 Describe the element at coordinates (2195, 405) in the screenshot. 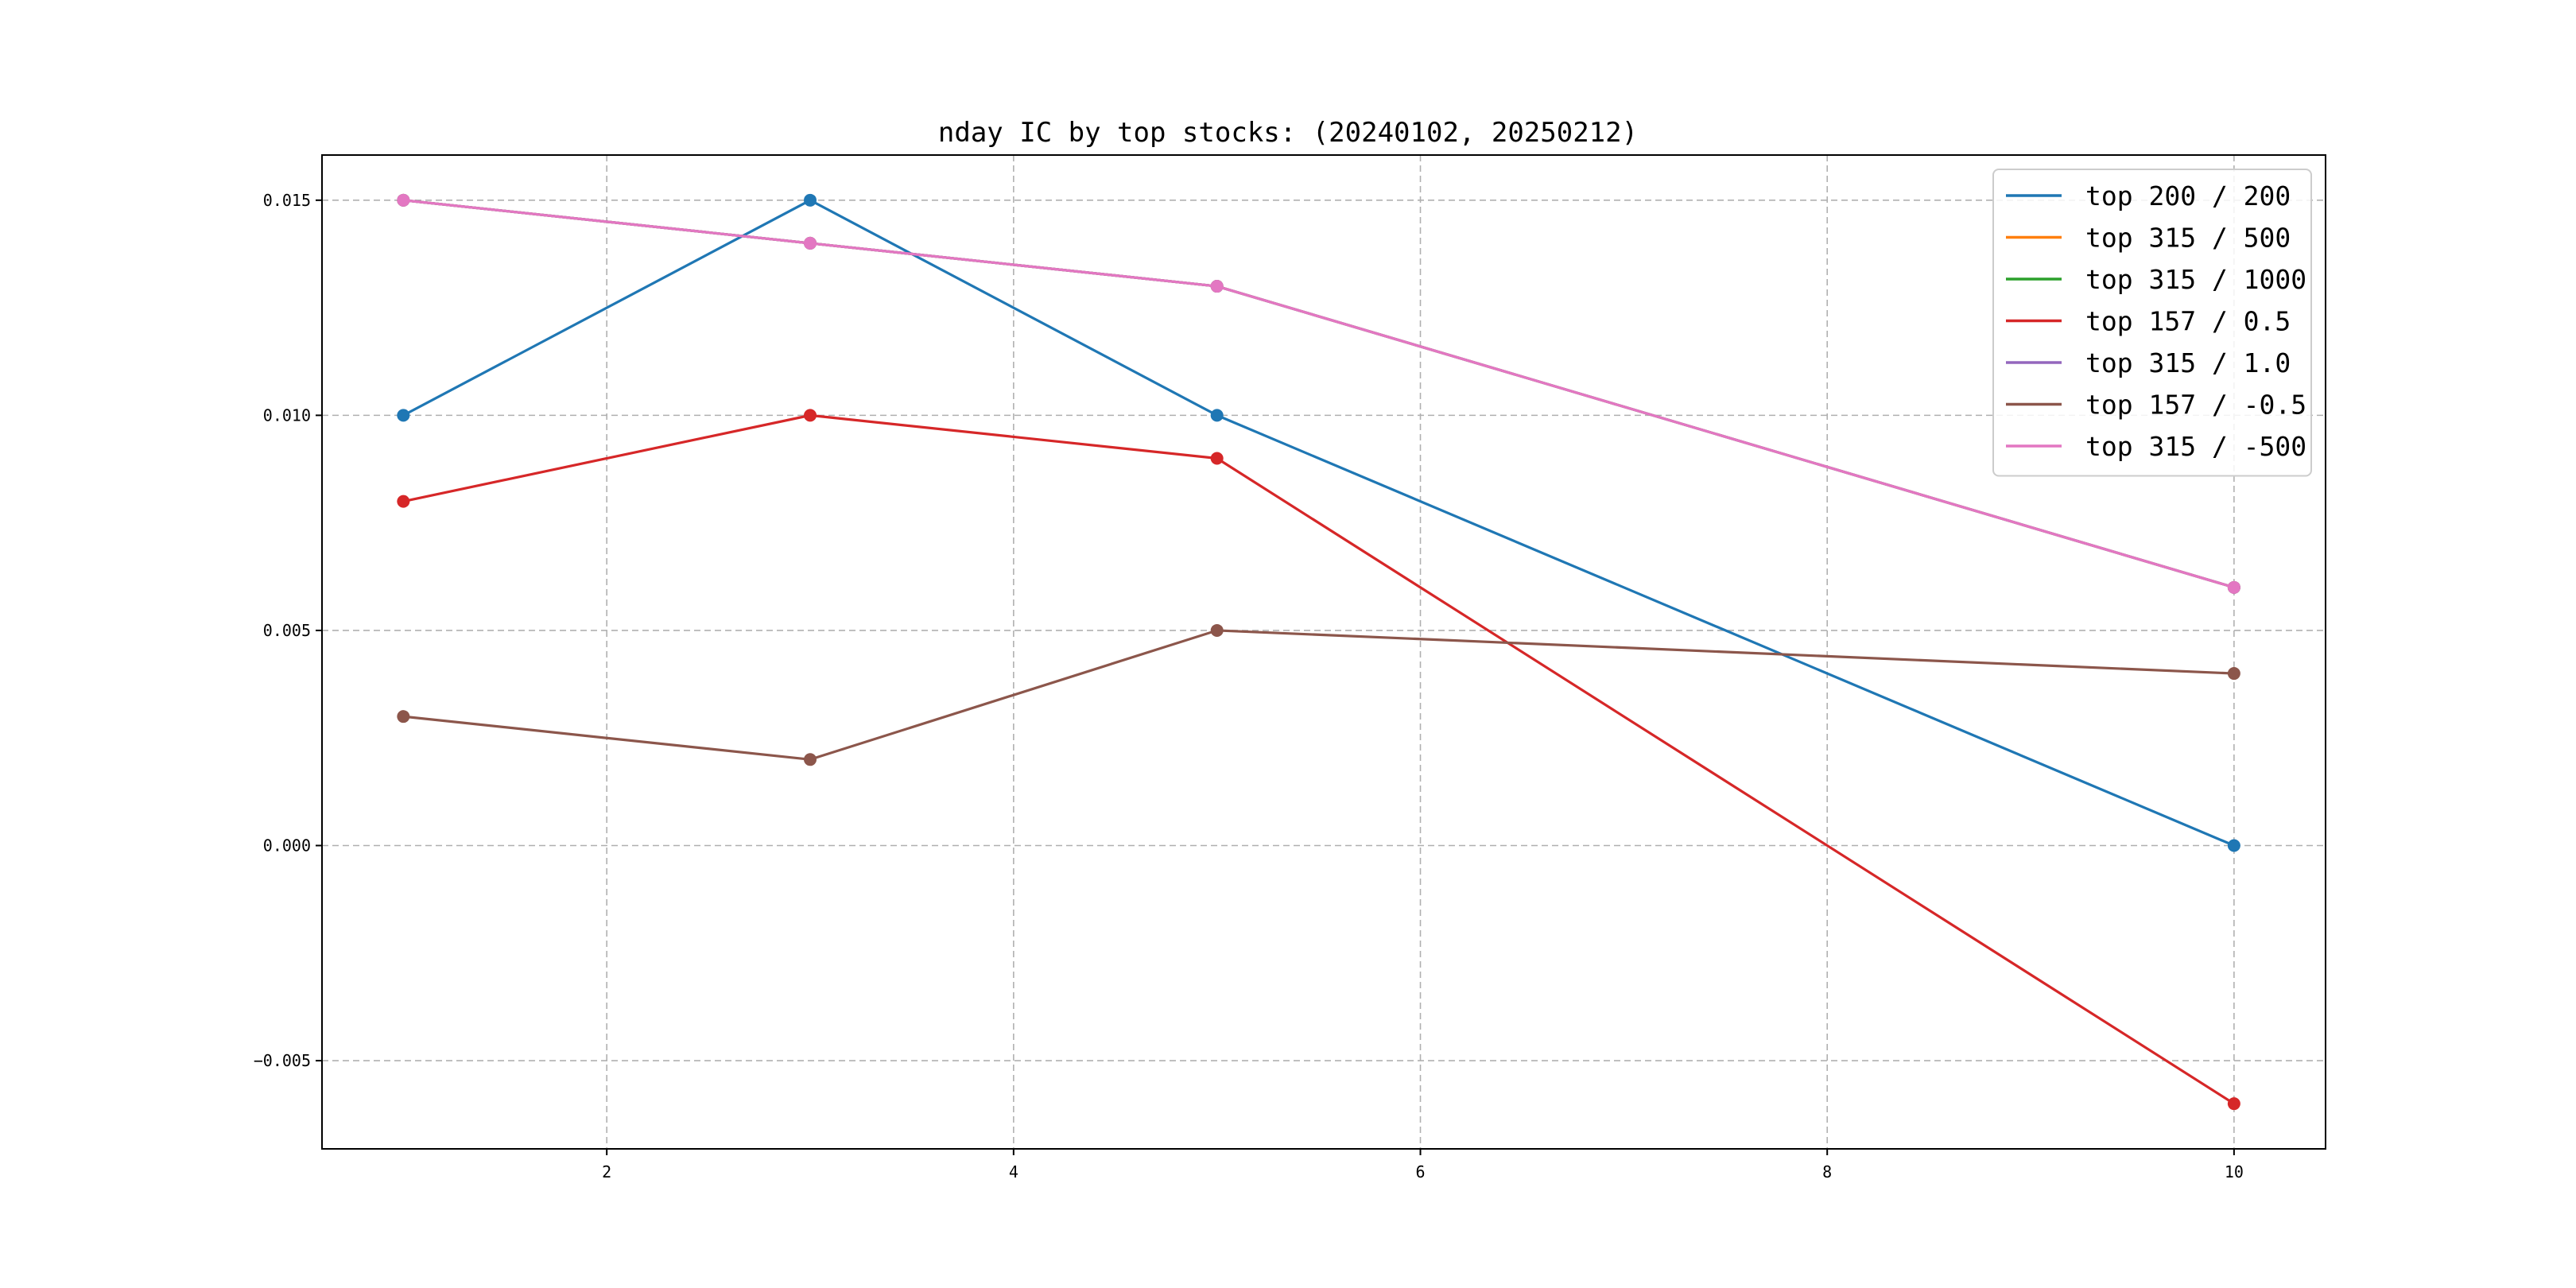

I see `legend-label: top 157 / -0.5` at that location.